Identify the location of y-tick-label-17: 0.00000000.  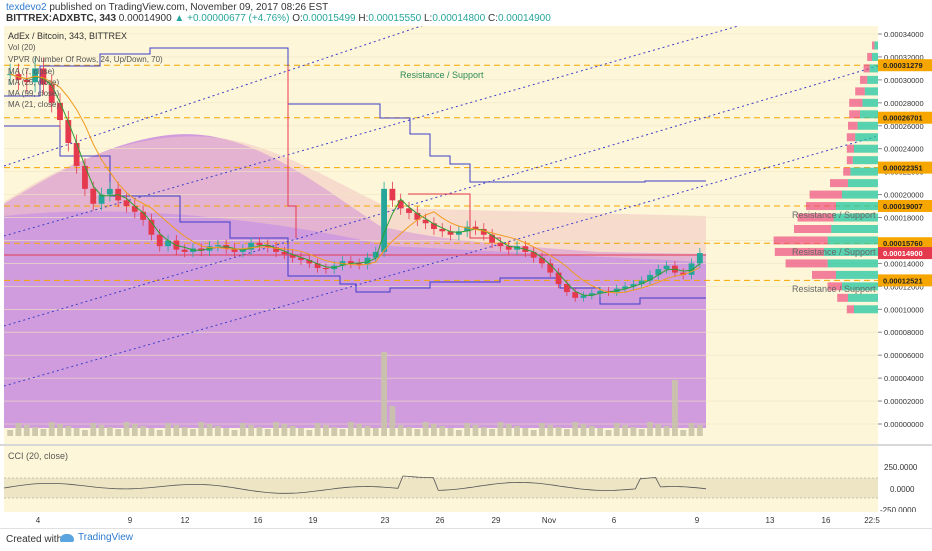
(904, 424).